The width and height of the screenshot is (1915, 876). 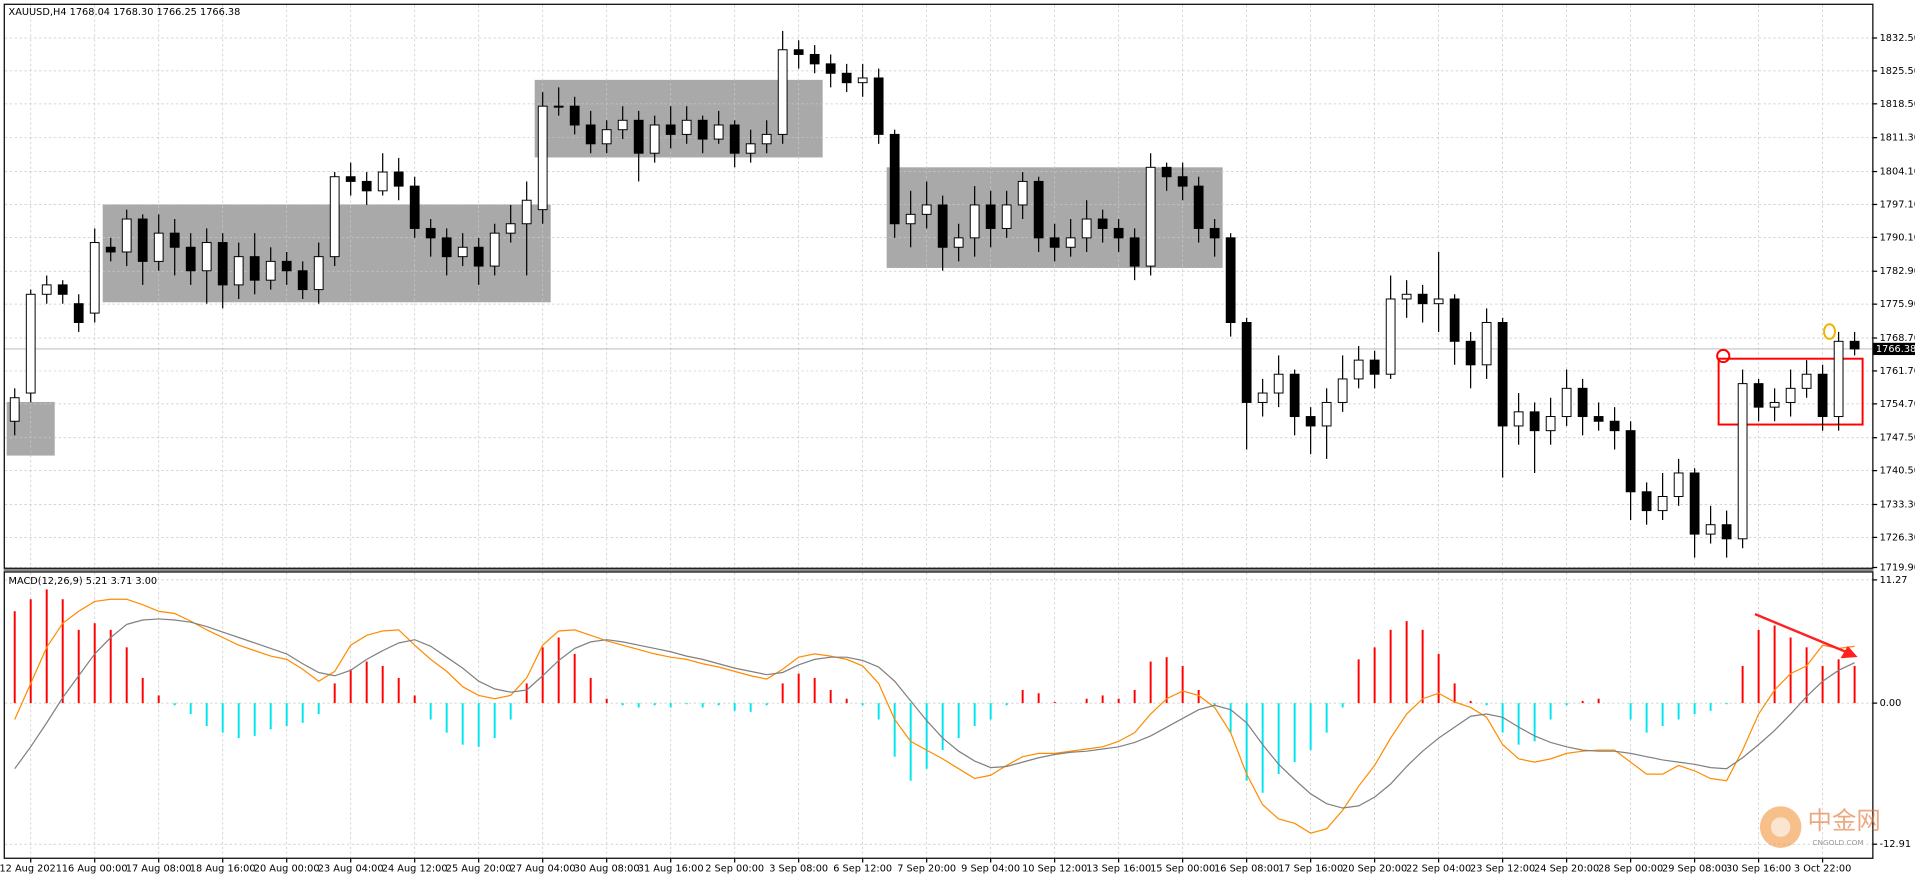 What do you see at coordinates (1894, 349) in the screenshot?
I see `last-price-box` at bounding box center [1894, 349].